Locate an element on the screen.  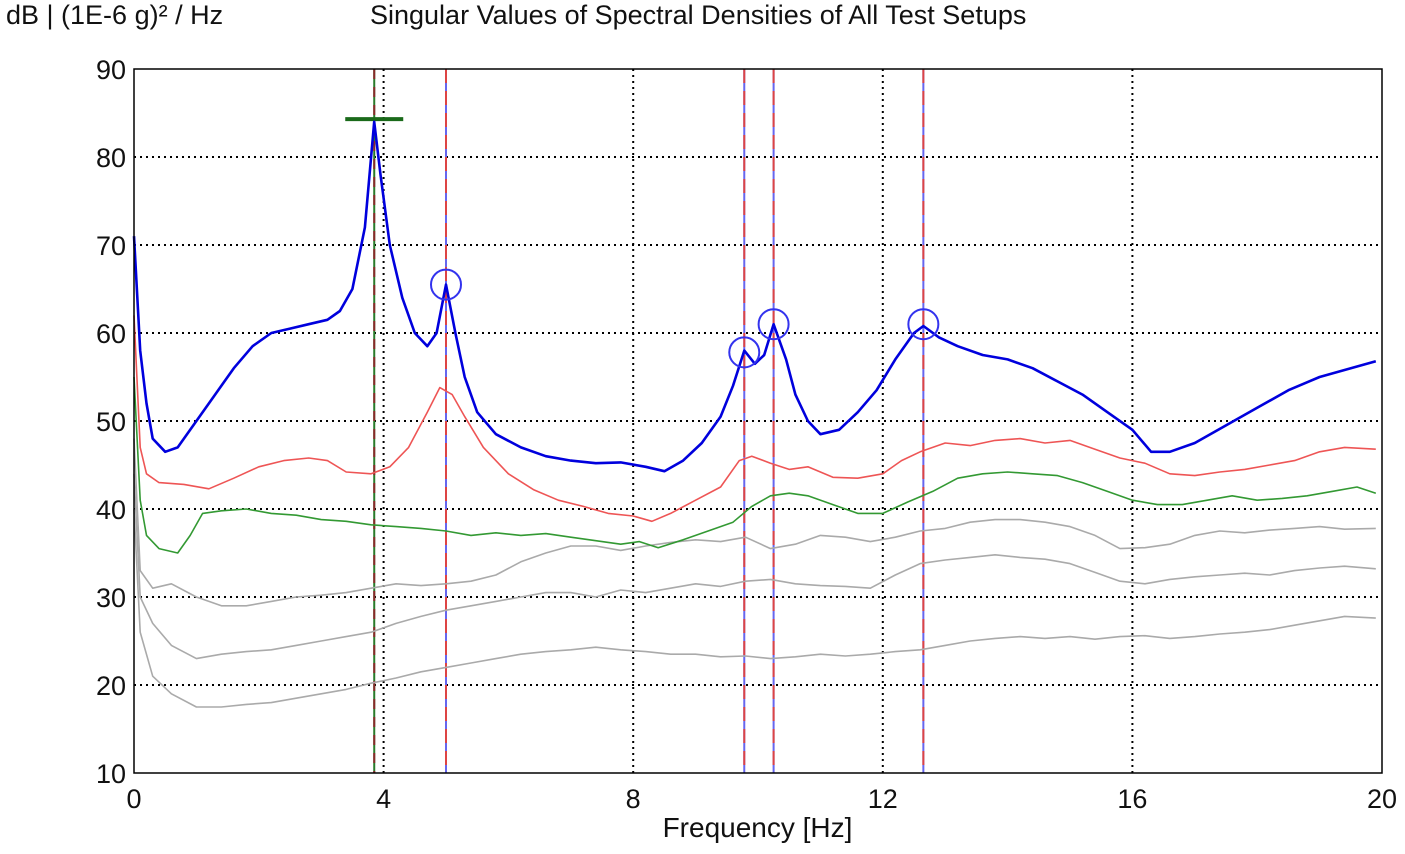
y-tick-label: 80 is located at coordinates (111, 158).